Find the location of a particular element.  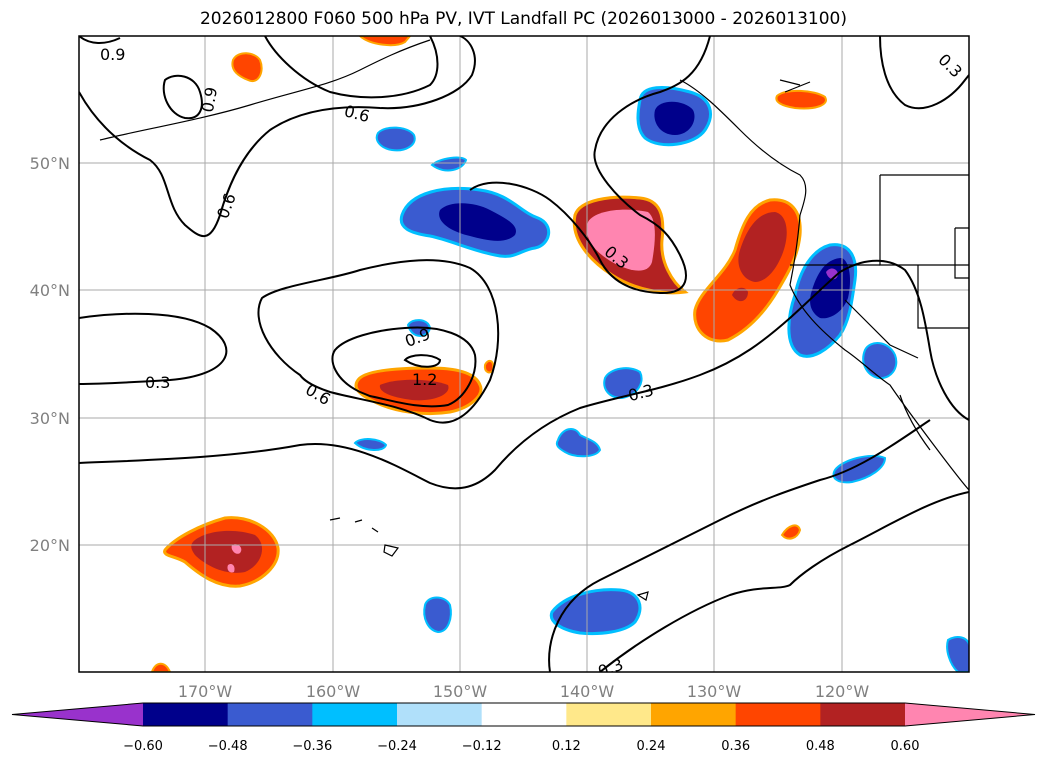

colorbar-extend-high is located at coordinates (970, 714).